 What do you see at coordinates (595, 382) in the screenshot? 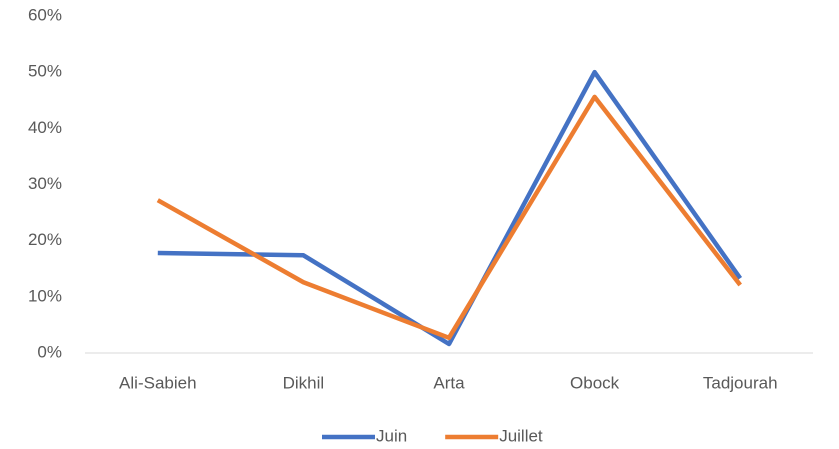
I see `x-tick-label: Obock` at bounding box center [595, 382].